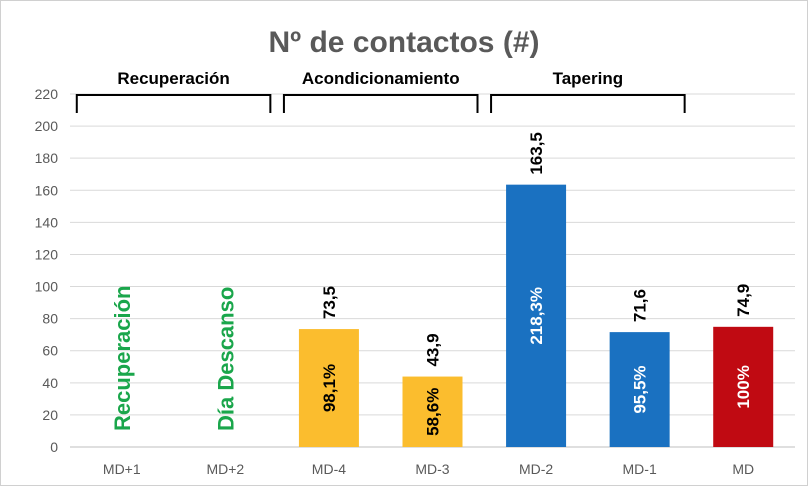 The image size is (808, 486). I want to click on y-tick-label: 80, so click(50, 319).